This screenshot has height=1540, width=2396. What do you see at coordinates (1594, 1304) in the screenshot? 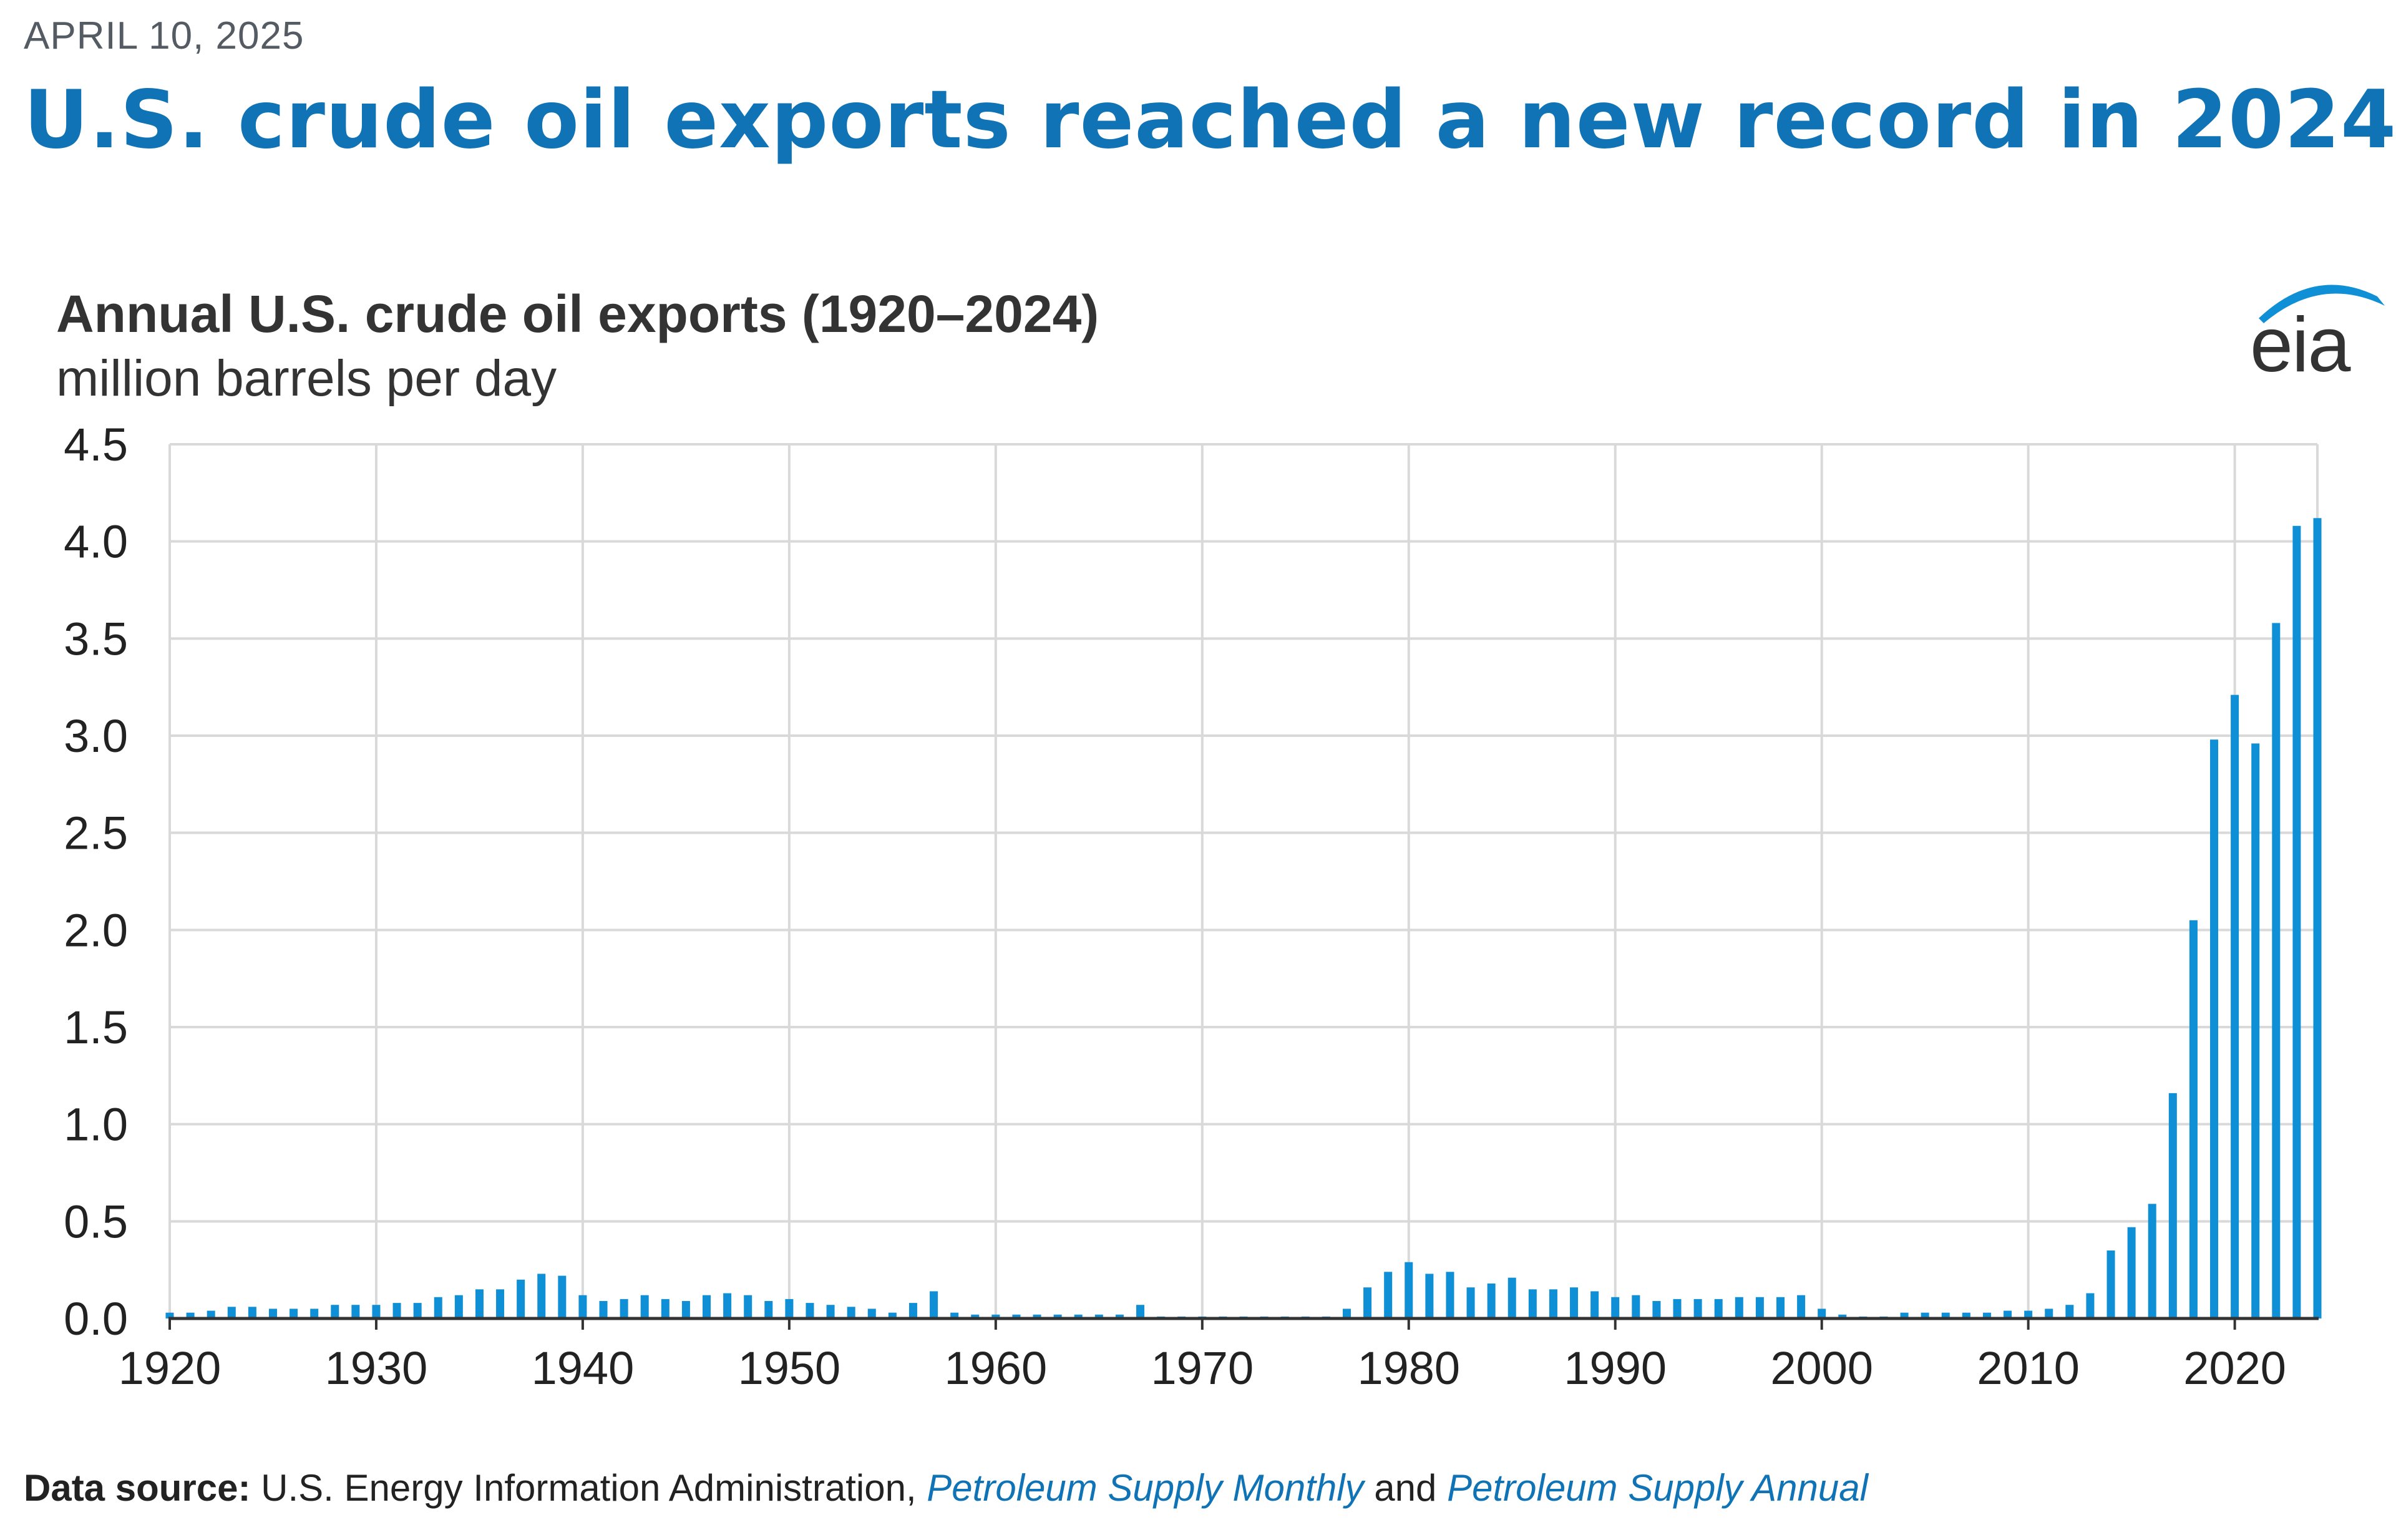
I see `bar-1989` at bounding box center [1594, 1304].